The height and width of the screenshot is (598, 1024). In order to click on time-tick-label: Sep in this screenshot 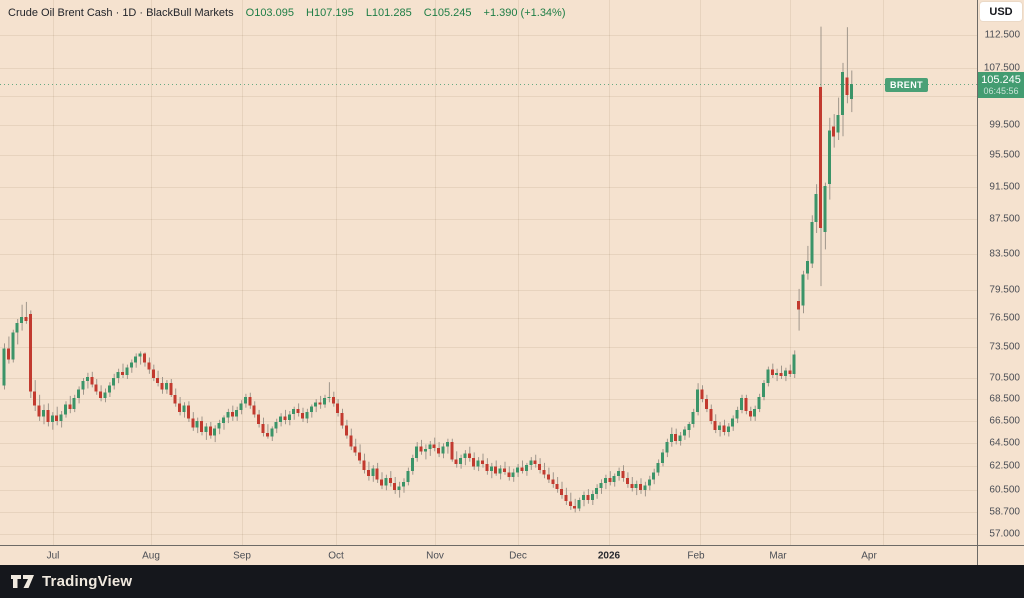, I will do `click(242, 555)`.